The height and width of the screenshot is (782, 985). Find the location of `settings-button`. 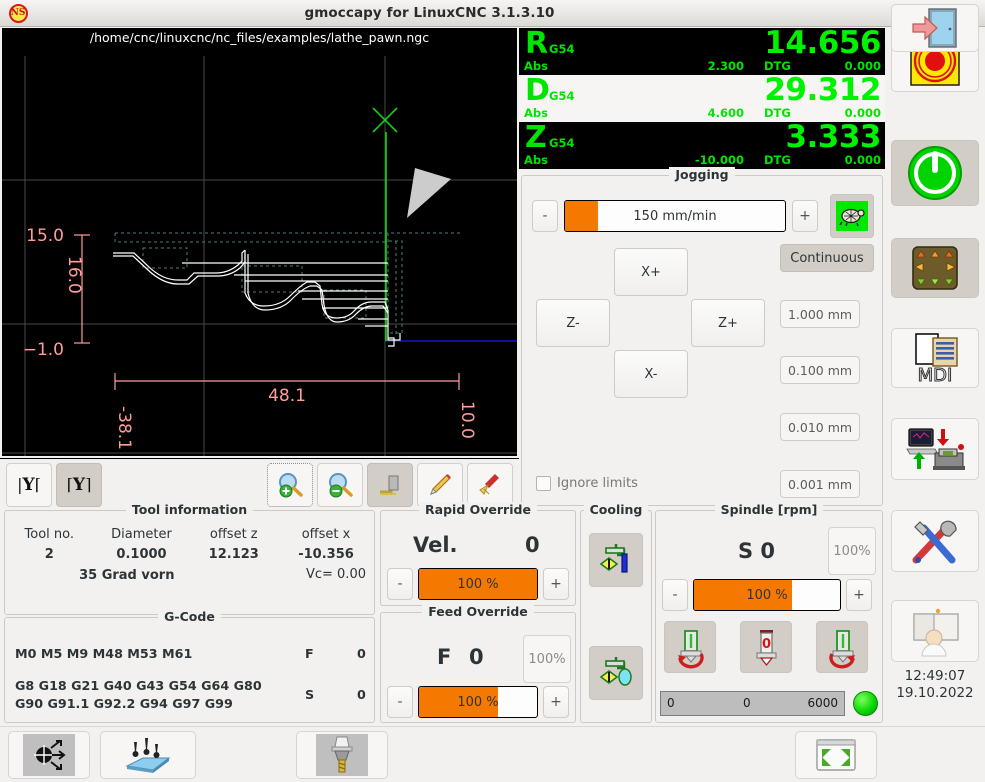

settings-button is located at coordinates (935, 541).